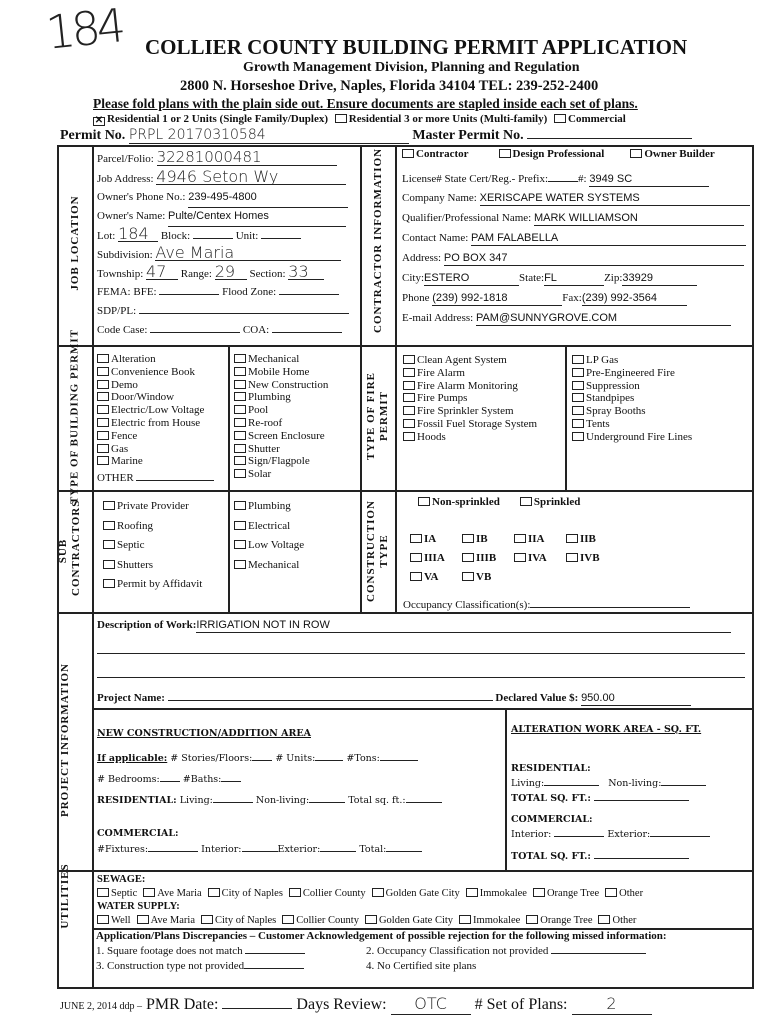 This screenshot has height=1024, width=770. Describe the element at coordinates (624, 893) in the screenshot. I see `sewage-option-other: Other` at that location.